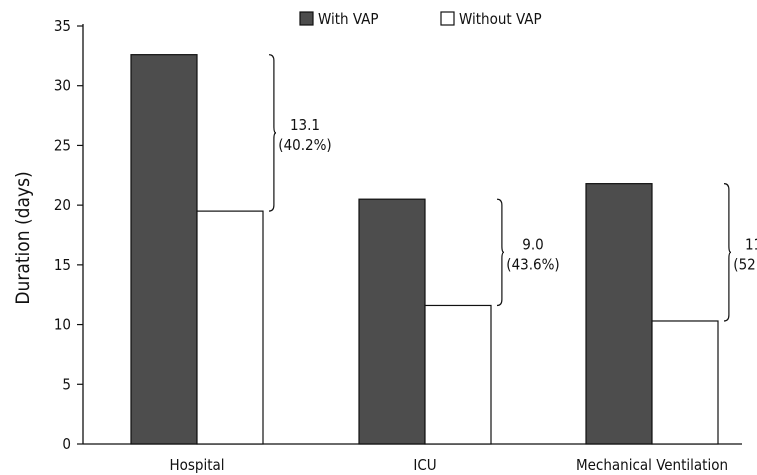  Describe the element at coordinates (652, 465) in the screenshot. I see `x-tick-label: Mechanical Ventilation` at that location.